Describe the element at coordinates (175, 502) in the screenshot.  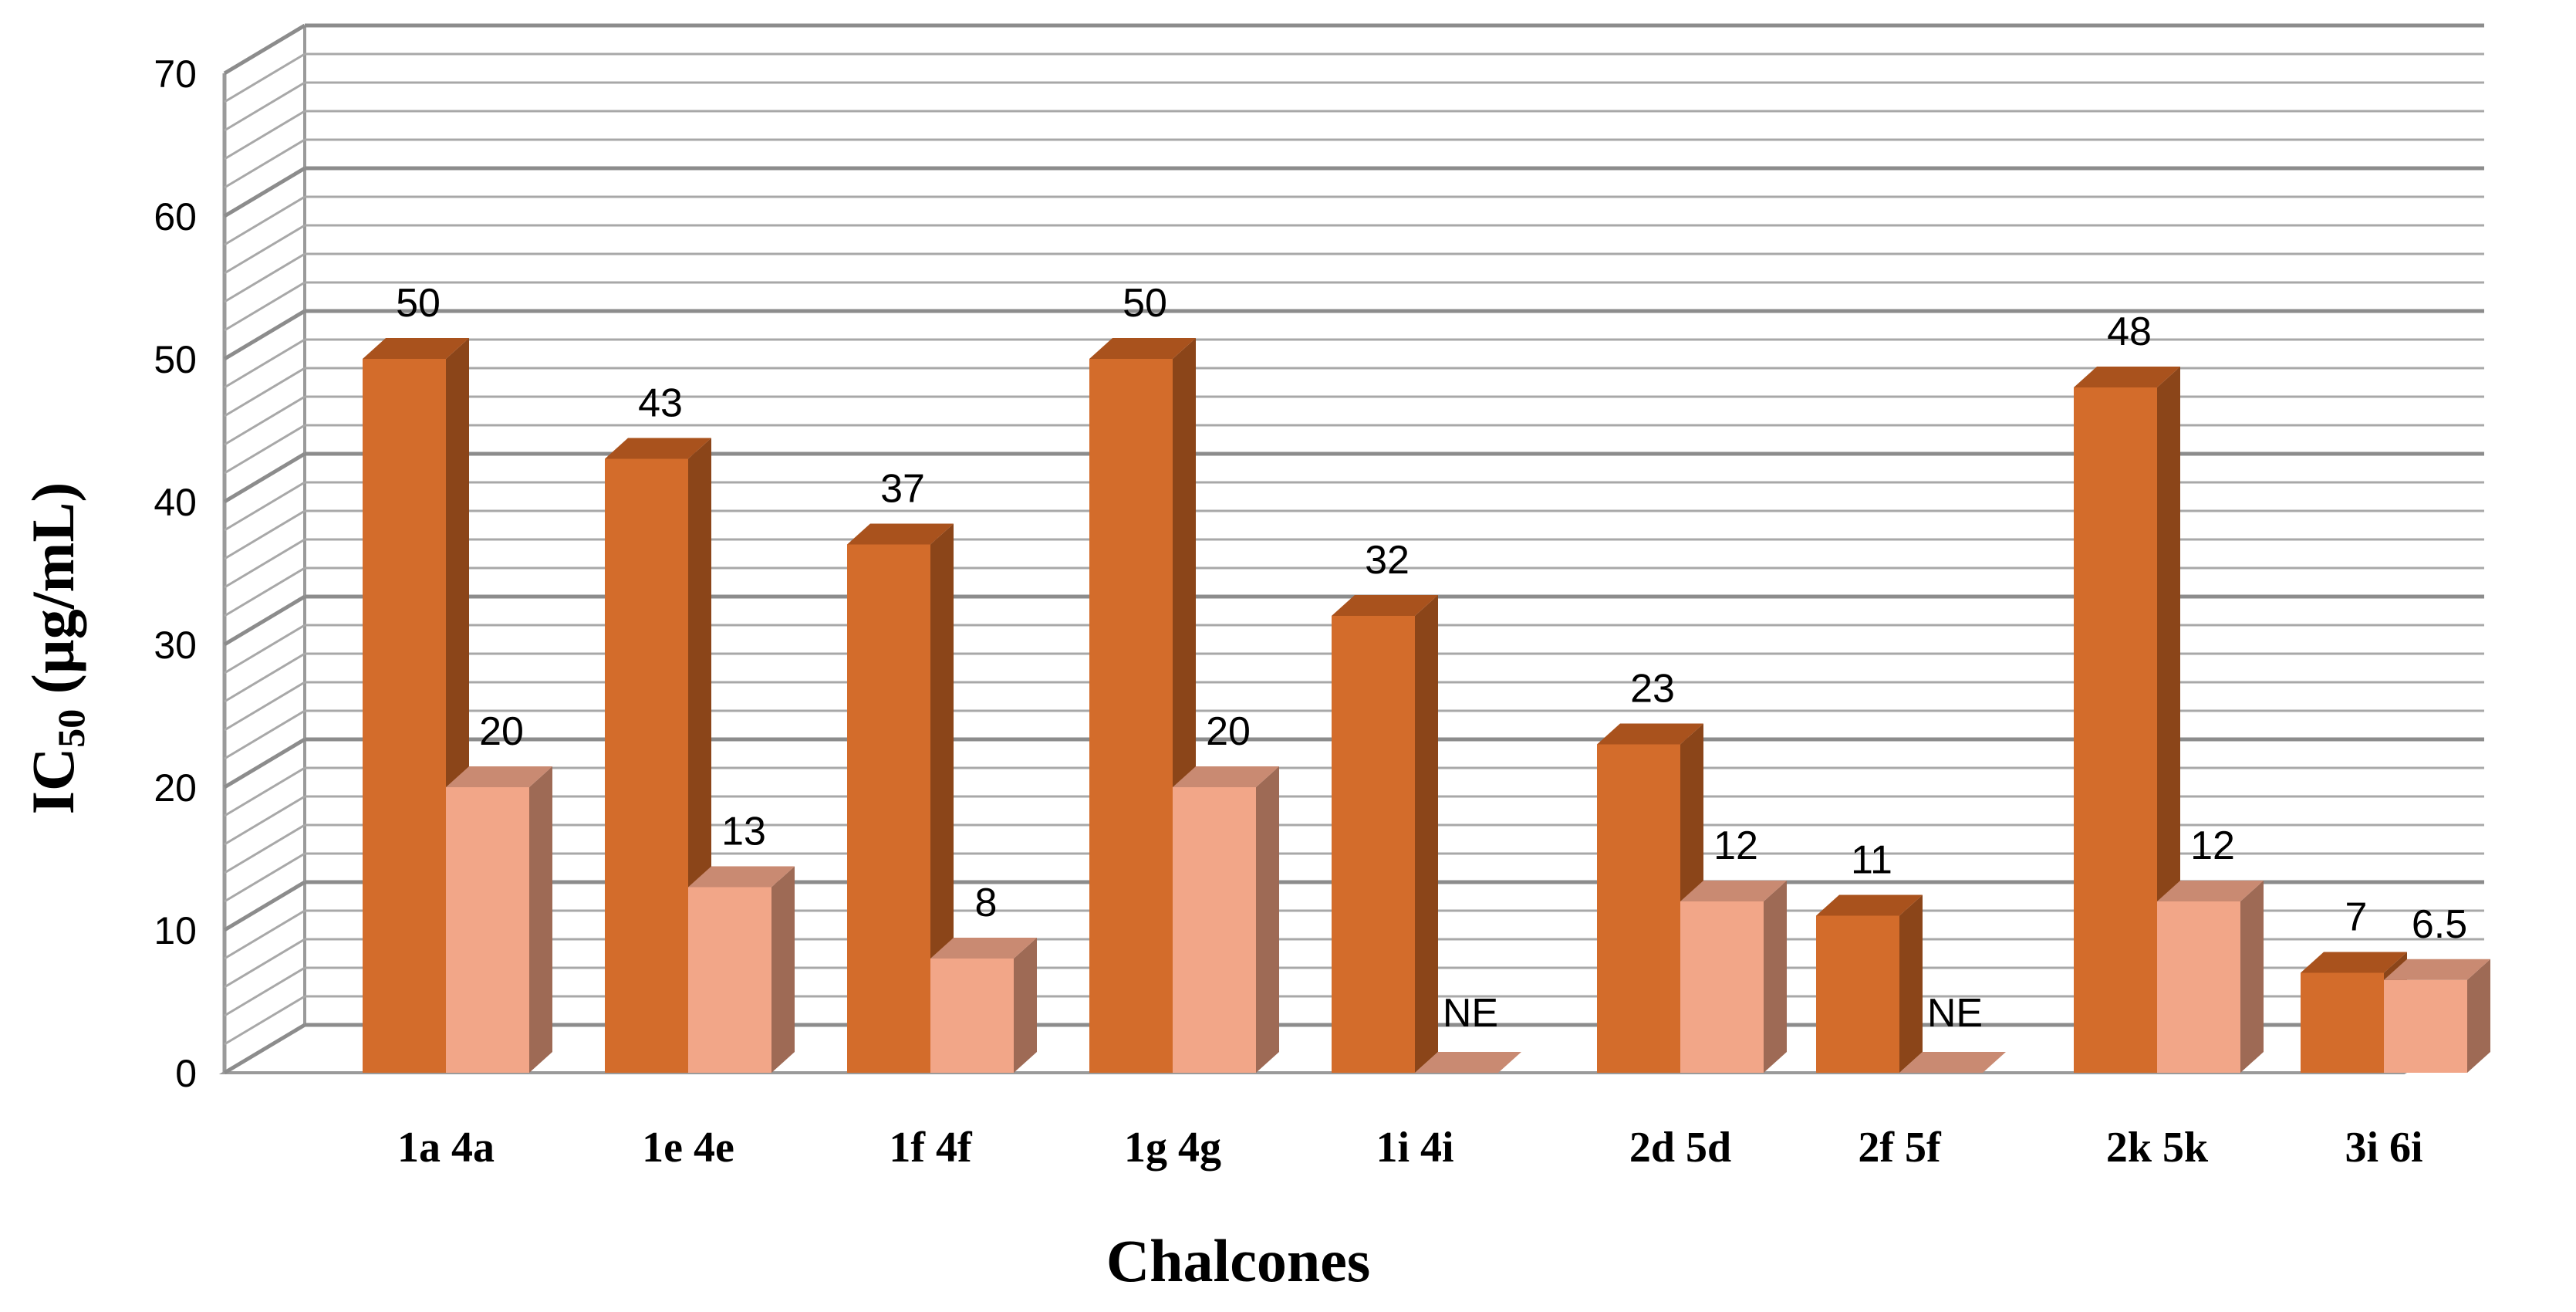
I see `y-tick-label: 40` at that location.